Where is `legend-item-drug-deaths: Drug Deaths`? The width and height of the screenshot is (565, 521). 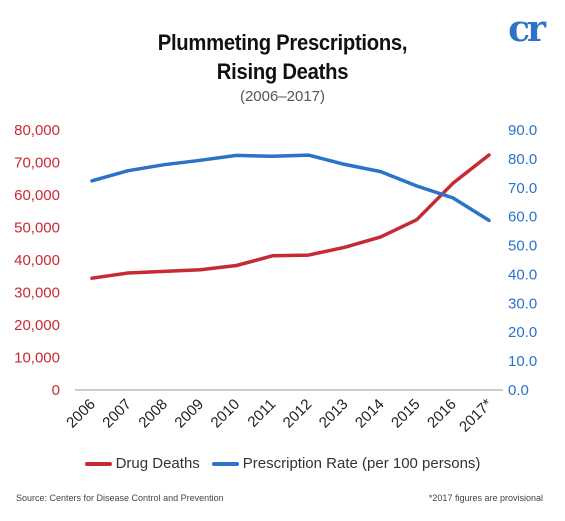
legend-item-drug-deaths: Drug Deaths is located at coordinates (142, 463).